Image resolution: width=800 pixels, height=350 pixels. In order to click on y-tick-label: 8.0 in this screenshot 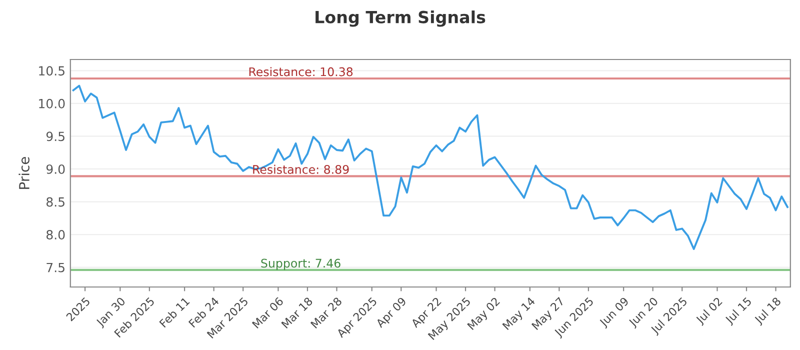, I will do `click(55, 235)`.